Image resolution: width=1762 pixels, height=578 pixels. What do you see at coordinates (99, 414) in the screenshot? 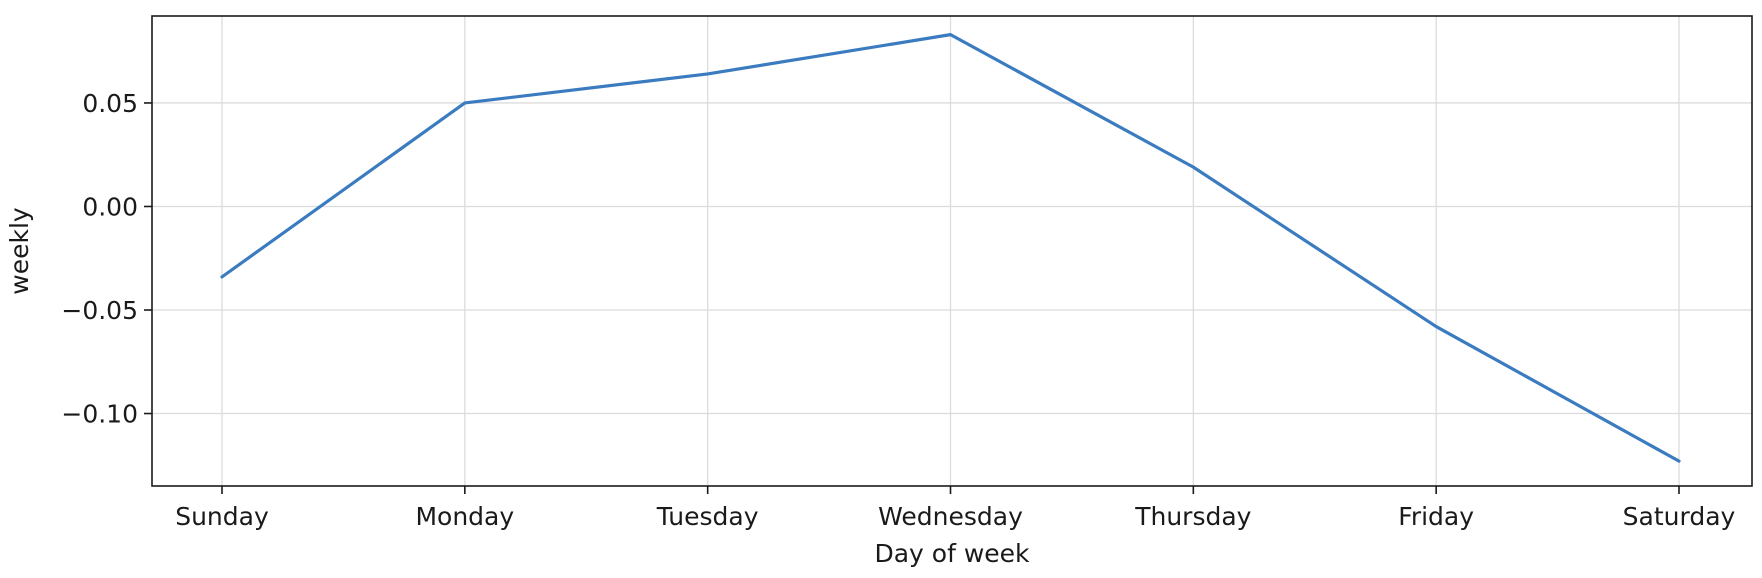
I see `y-tick-label: −0.10` at bounding box center [99, 414].